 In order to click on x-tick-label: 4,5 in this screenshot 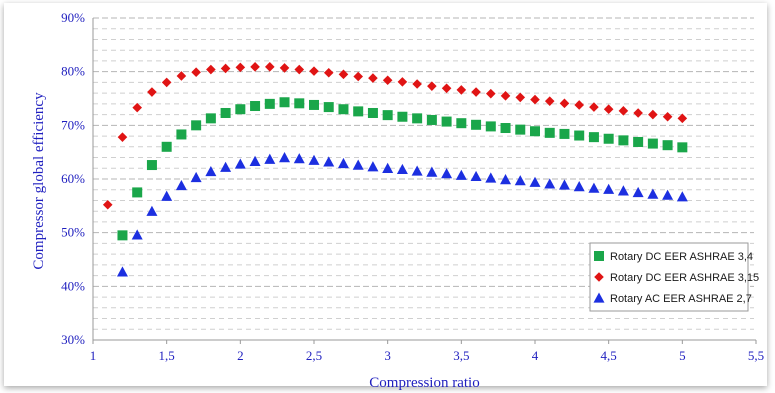, I will do `click(609, 355)`.